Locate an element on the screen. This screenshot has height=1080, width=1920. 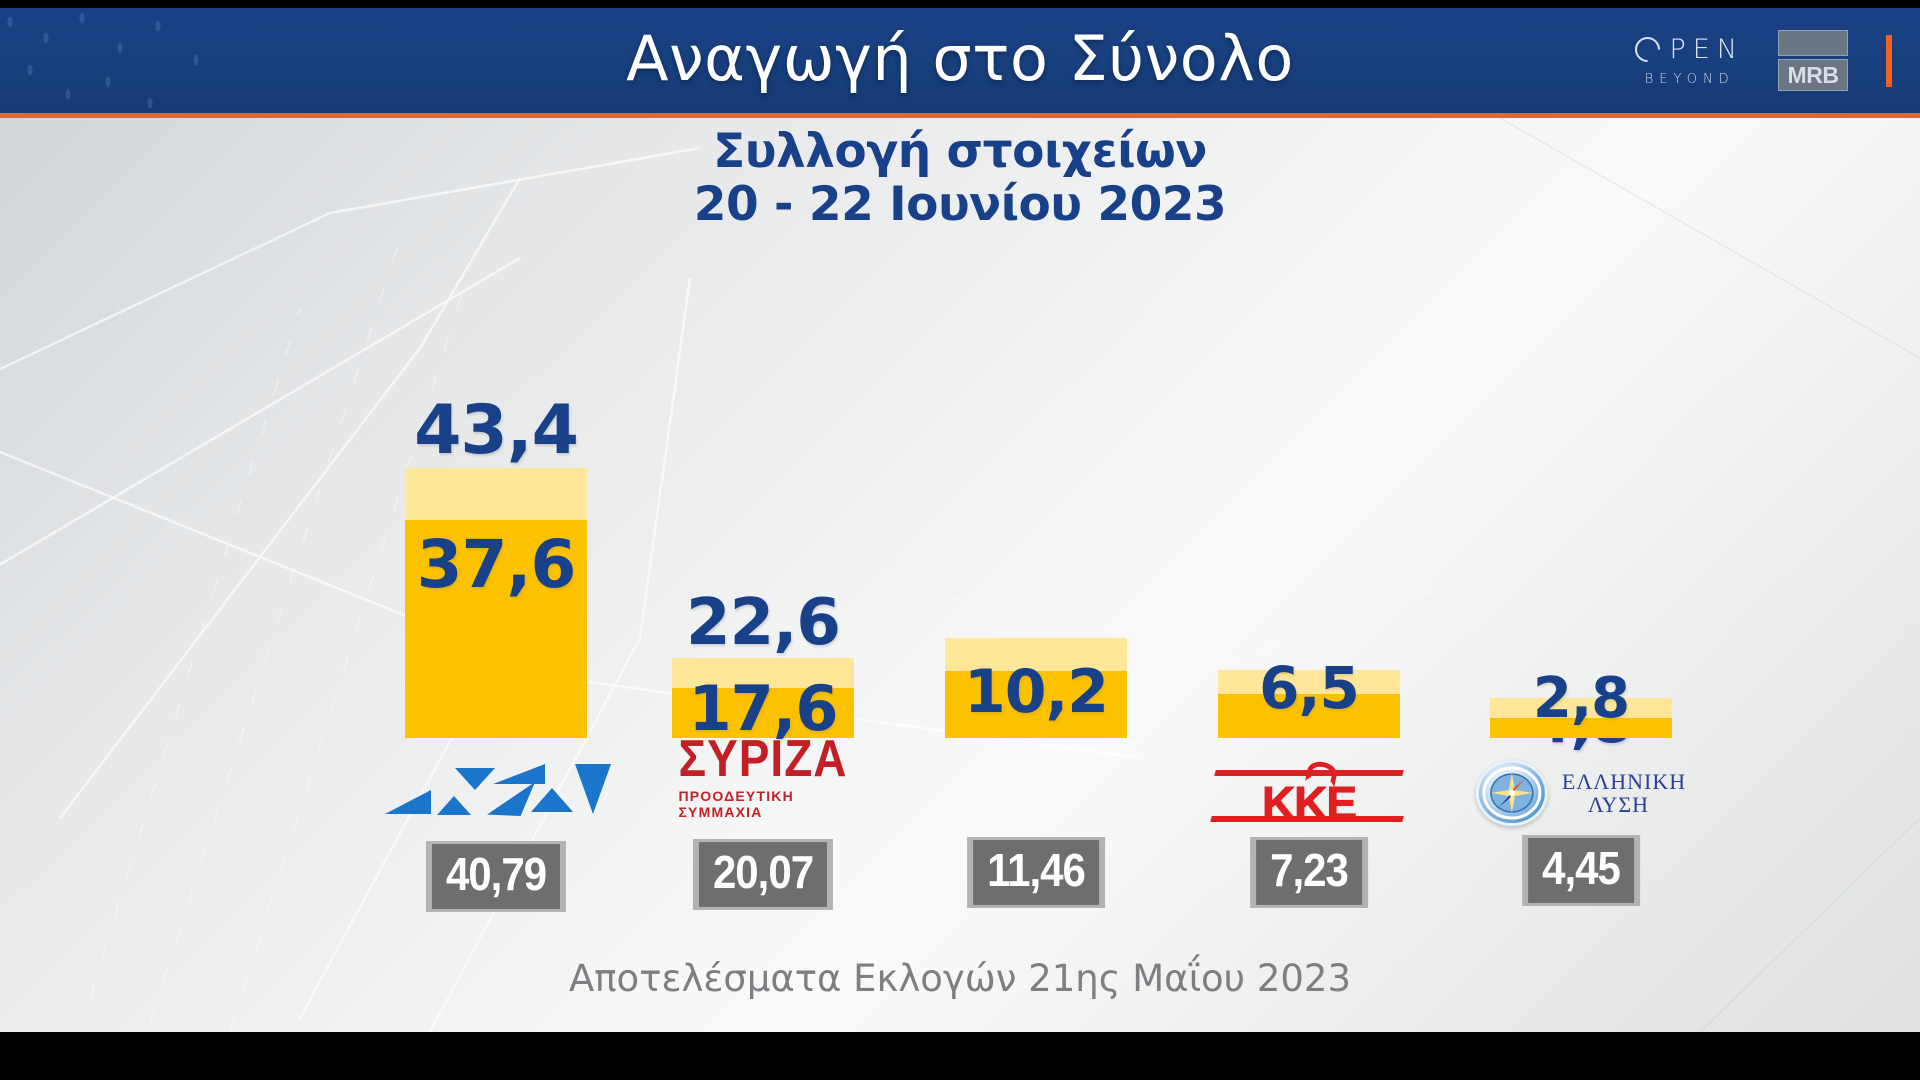
elliniki-lysi-logo-text: ΕΛΛΗΝΙΚΗ ΛΥΣΗ is located at coordinates (1624, 792).